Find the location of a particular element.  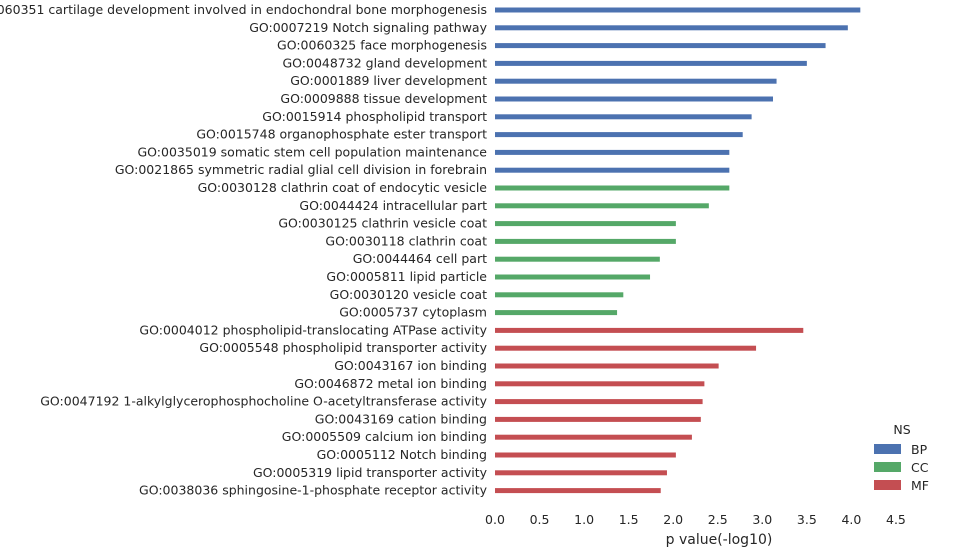

y-tick-label: GO:0030120 vesicle coat is located at coordinates (408, 294).